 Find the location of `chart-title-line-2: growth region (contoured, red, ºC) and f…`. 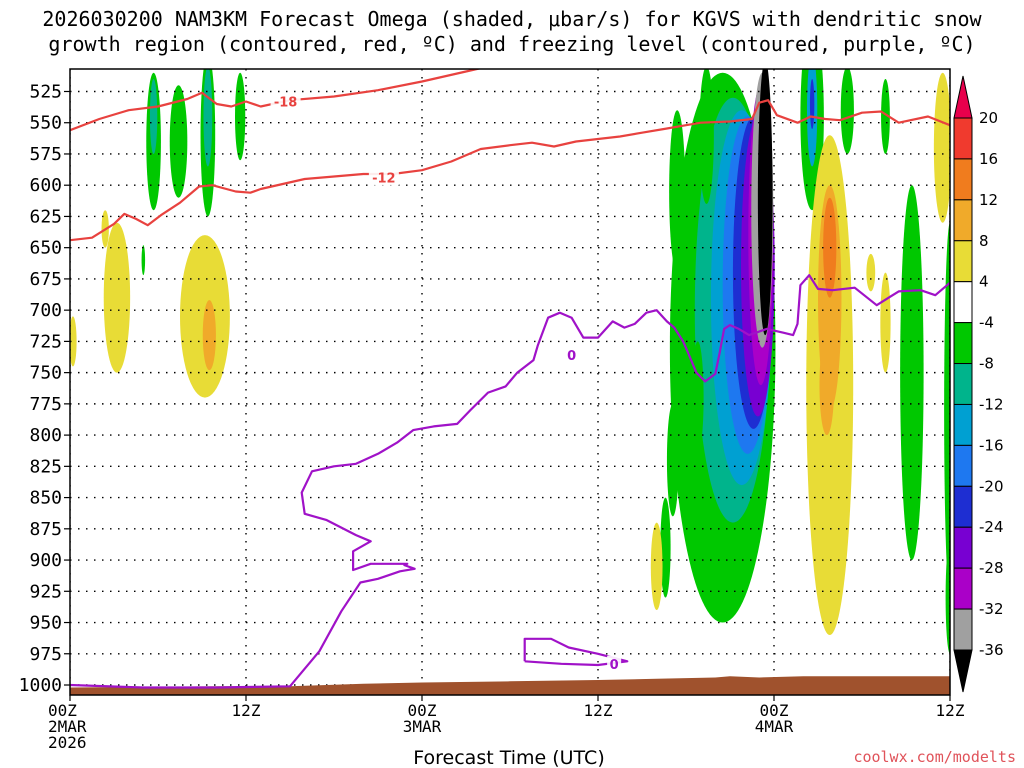

chart-title-line-2: growth region (contoured, red, ºC) and f… is located at coordinates (511, 44).